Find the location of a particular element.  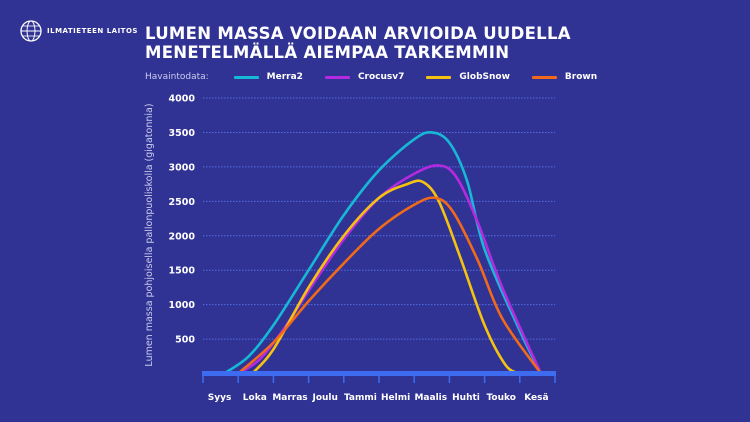

y-tick-label: 2000 is located at coordinates (182, 236).